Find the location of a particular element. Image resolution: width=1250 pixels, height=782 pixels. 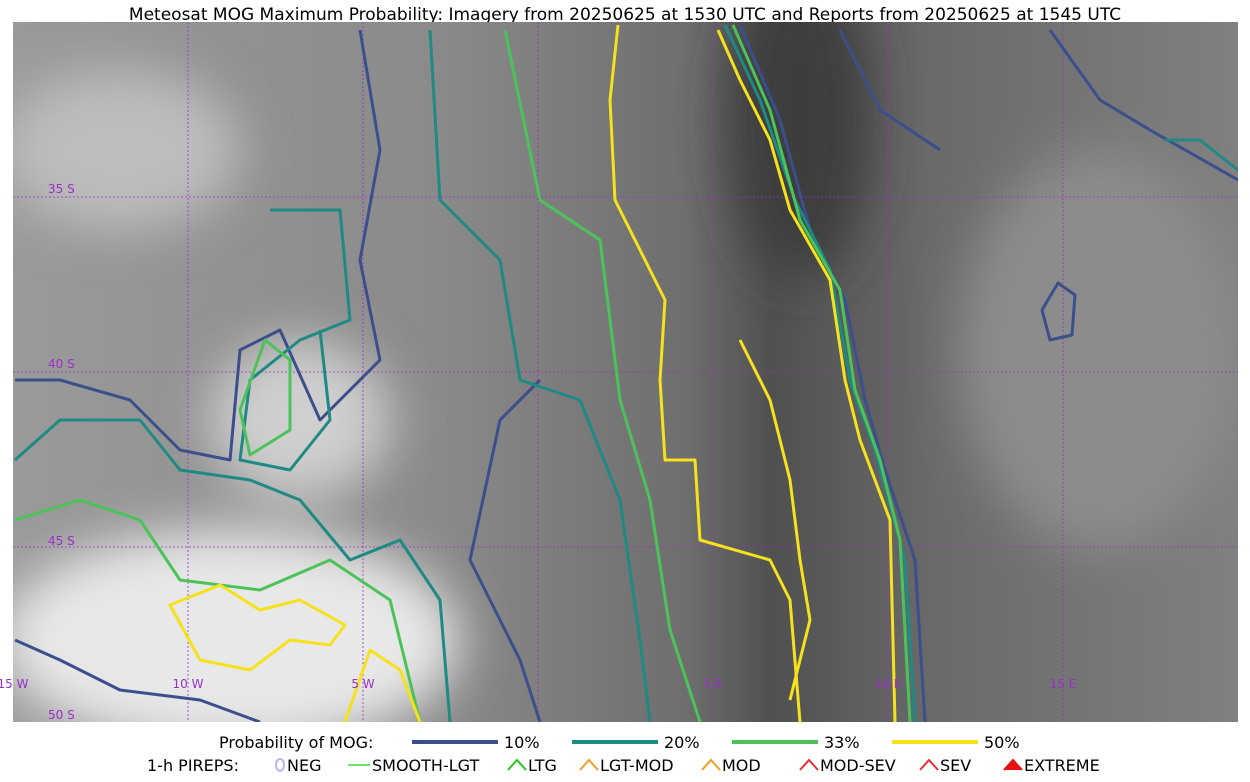

lat-label: 50 S is located at coordinates (61, 715).